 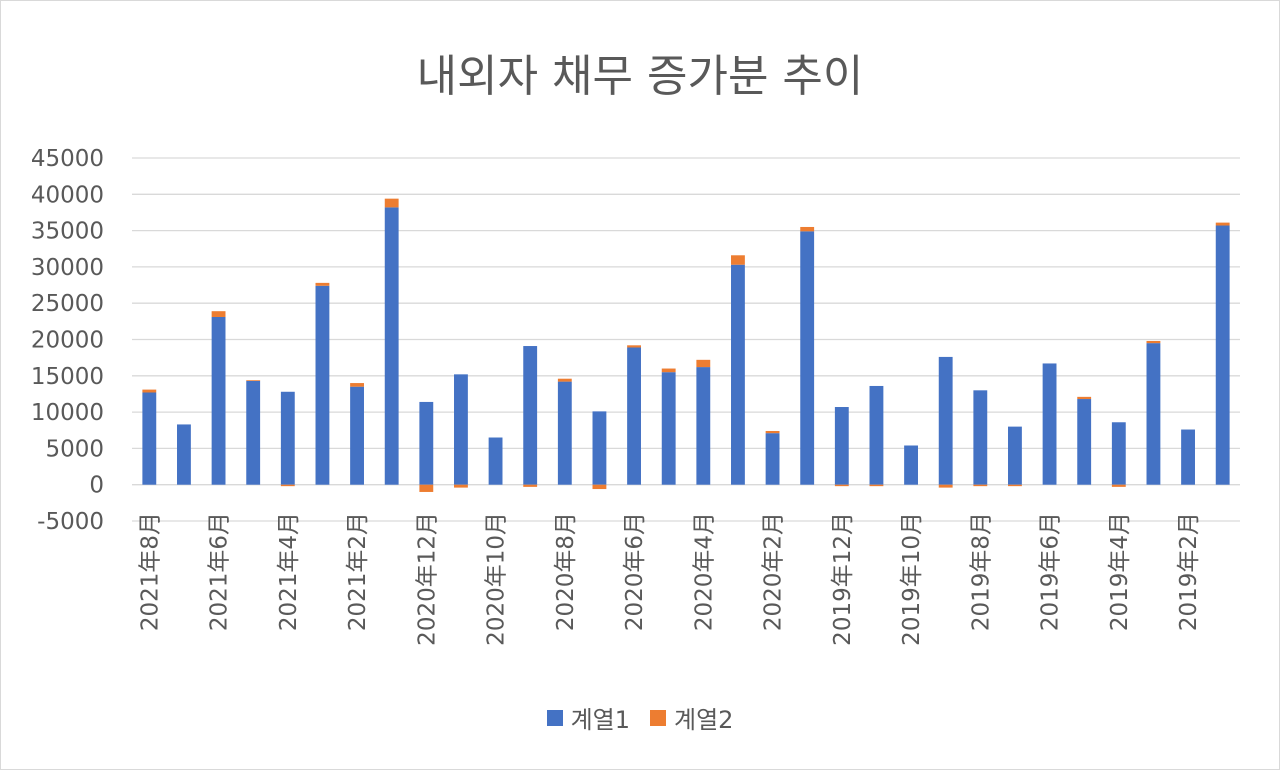 I want to click on x-tick-label: 2021年2月, so click(x=358, y=571).